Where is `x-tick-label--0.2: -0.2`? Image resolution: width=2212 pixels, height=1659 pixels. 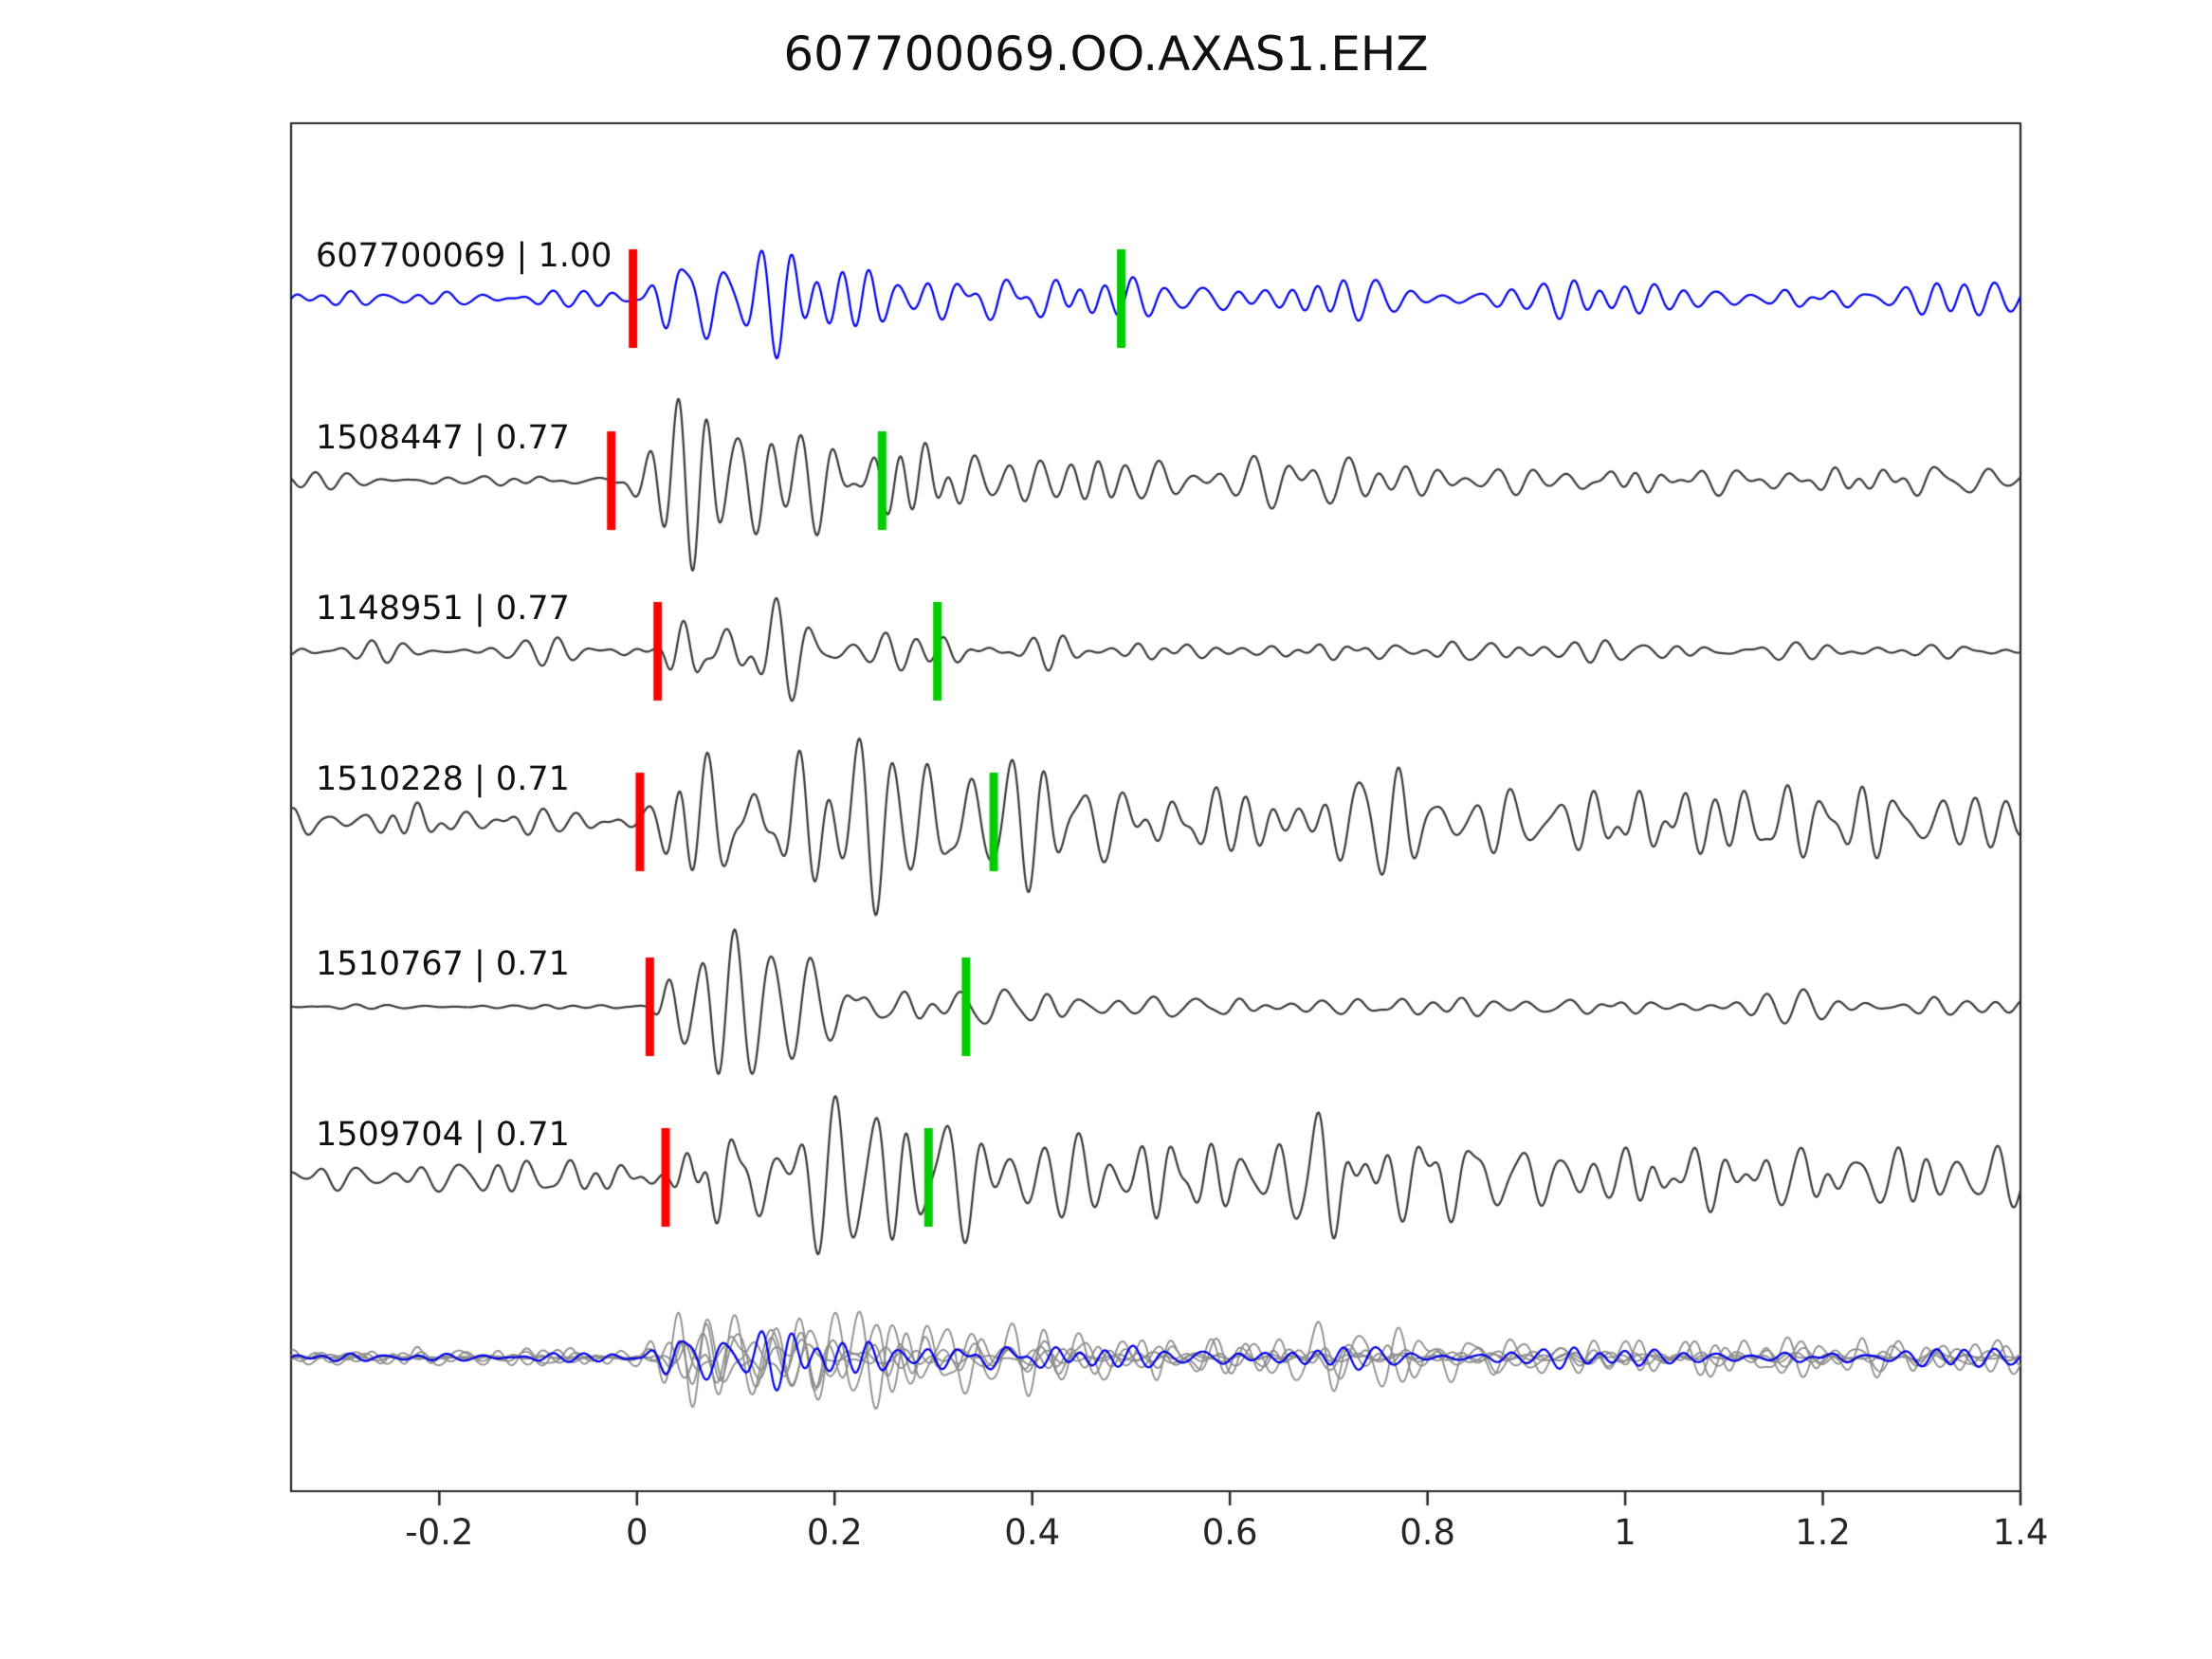
x-tick-label--0.2: -0.2 is located at coordinates (439, 1532).